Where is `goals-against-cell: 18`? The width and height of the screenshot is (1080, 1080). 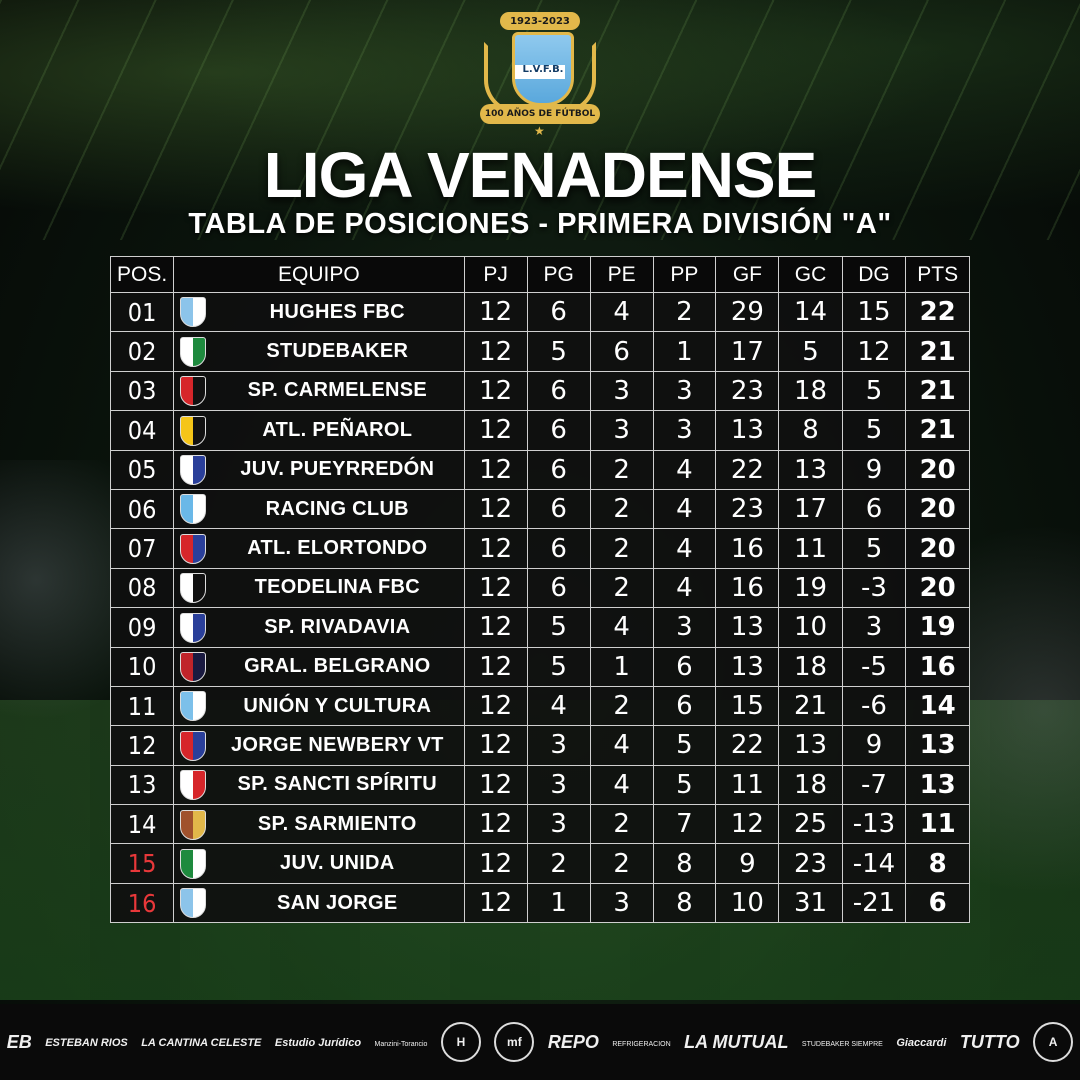
goals-against-cell: 18 is located at coordinates (810, 391).